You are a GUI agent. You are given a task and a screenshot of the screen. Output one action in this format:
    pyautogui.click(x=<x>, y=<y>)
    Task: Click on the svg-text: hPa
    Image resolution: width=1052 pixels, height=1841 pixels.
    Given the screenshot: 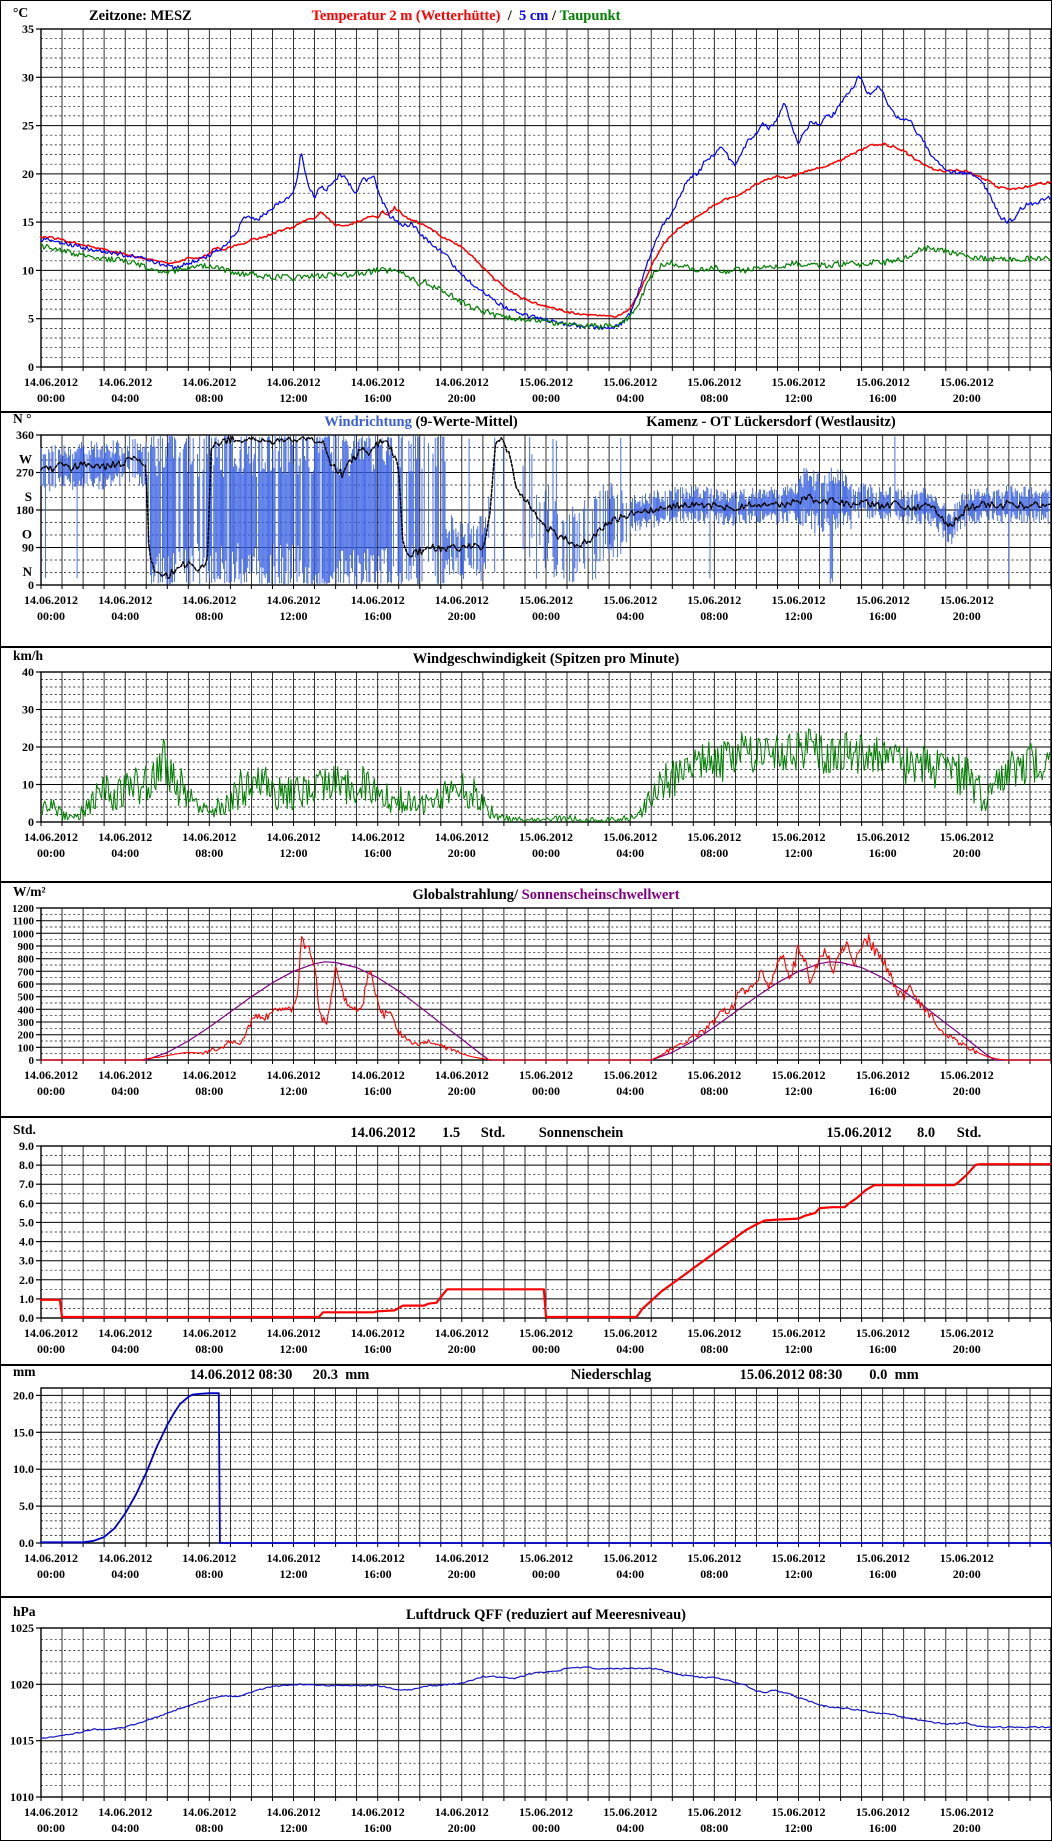 What is the action you would take?
    pyautogui.click(x=24, y=1611)
    